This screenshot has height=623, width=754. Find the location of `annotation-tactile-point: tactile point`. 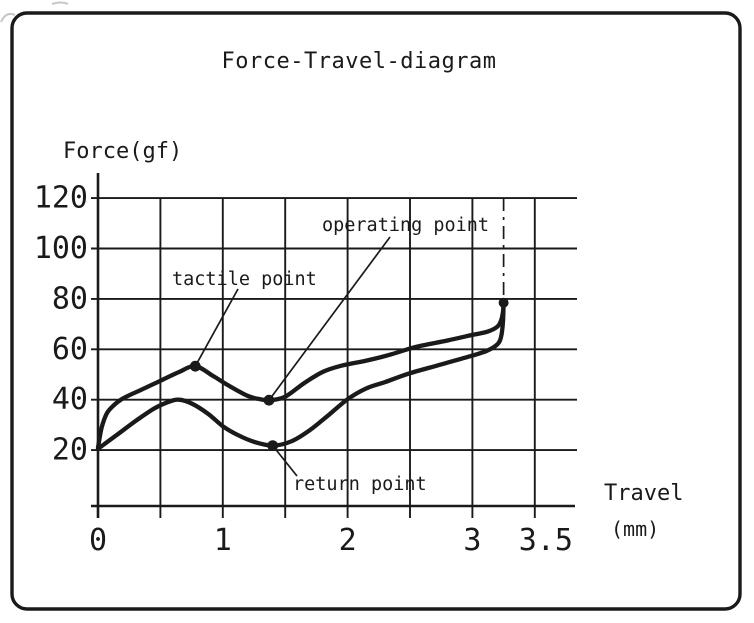

annotation-tactile-point: tactile point is located at coordinates (244, 279).